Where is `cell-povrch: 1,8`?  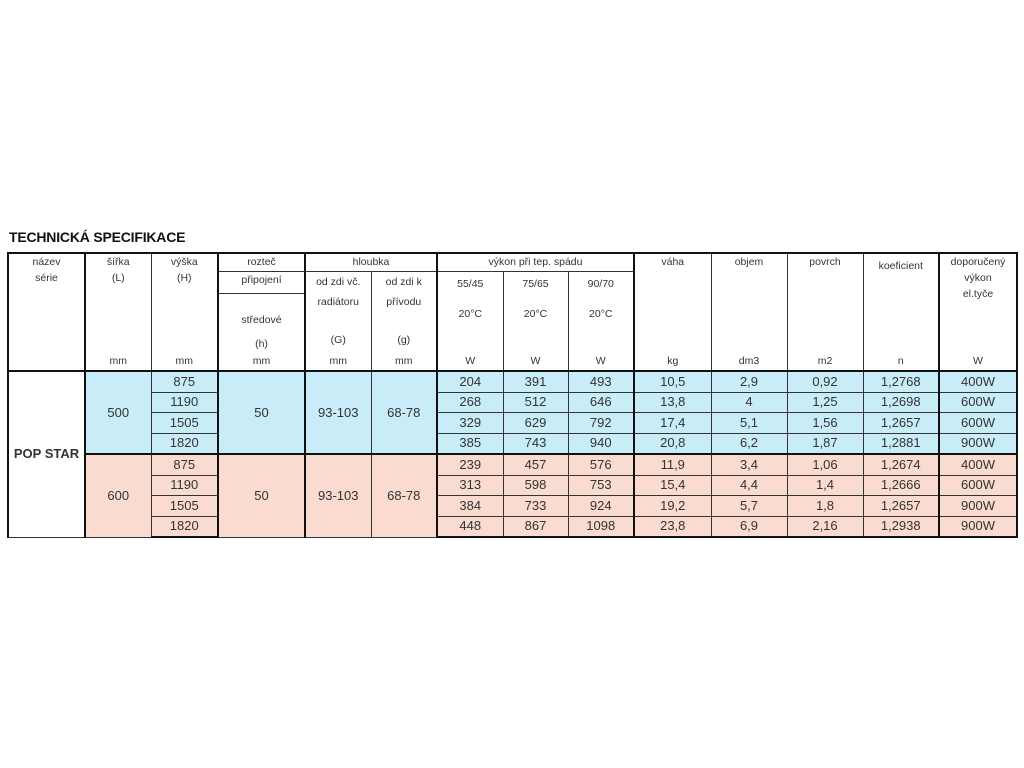
cell-povrch: 1,8 is located at coordinates (825, 506).